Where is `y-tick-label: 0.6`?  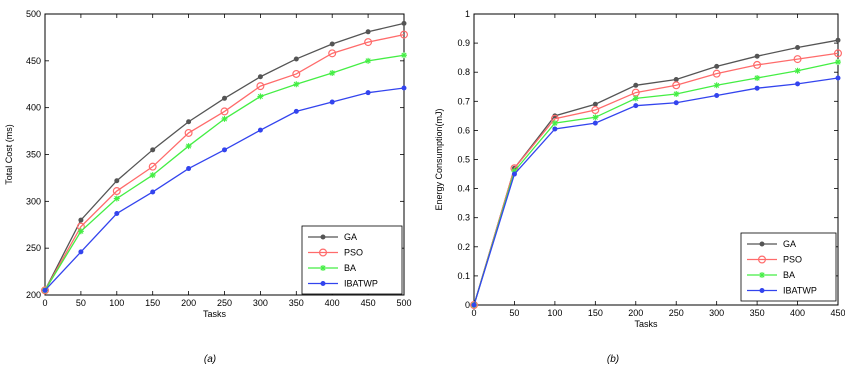 y-tick-label: 0.6 is located at coordinates (463, 130).